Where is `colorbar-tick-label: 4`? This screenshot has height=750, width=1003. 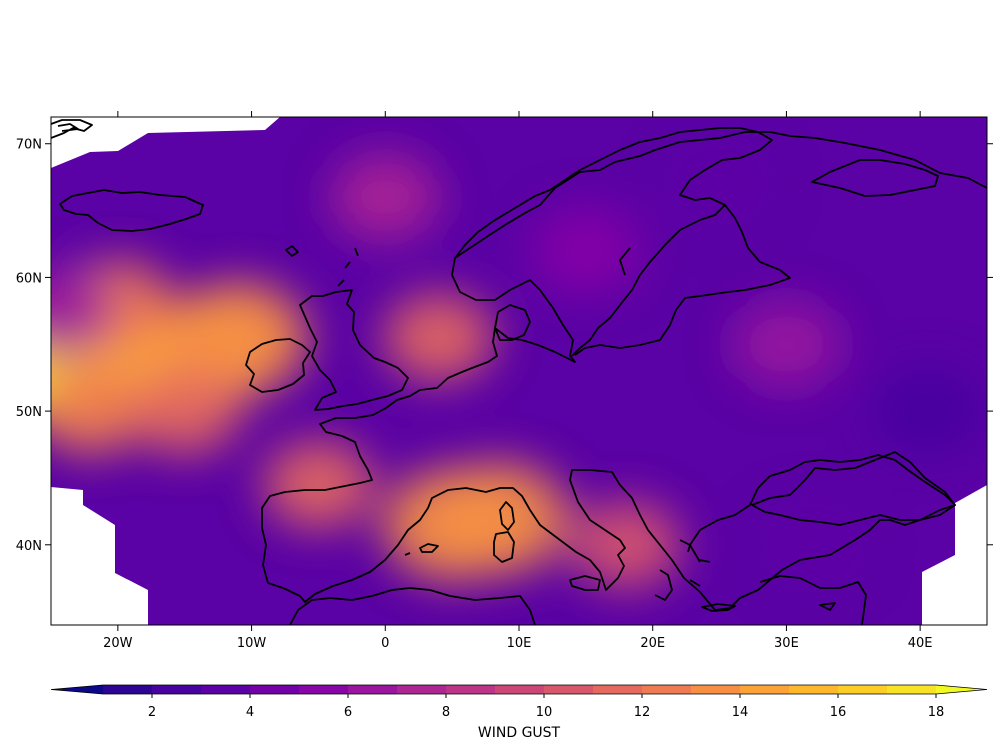
colorbar-tick-label: 4 is located at coordinates (250, 712).